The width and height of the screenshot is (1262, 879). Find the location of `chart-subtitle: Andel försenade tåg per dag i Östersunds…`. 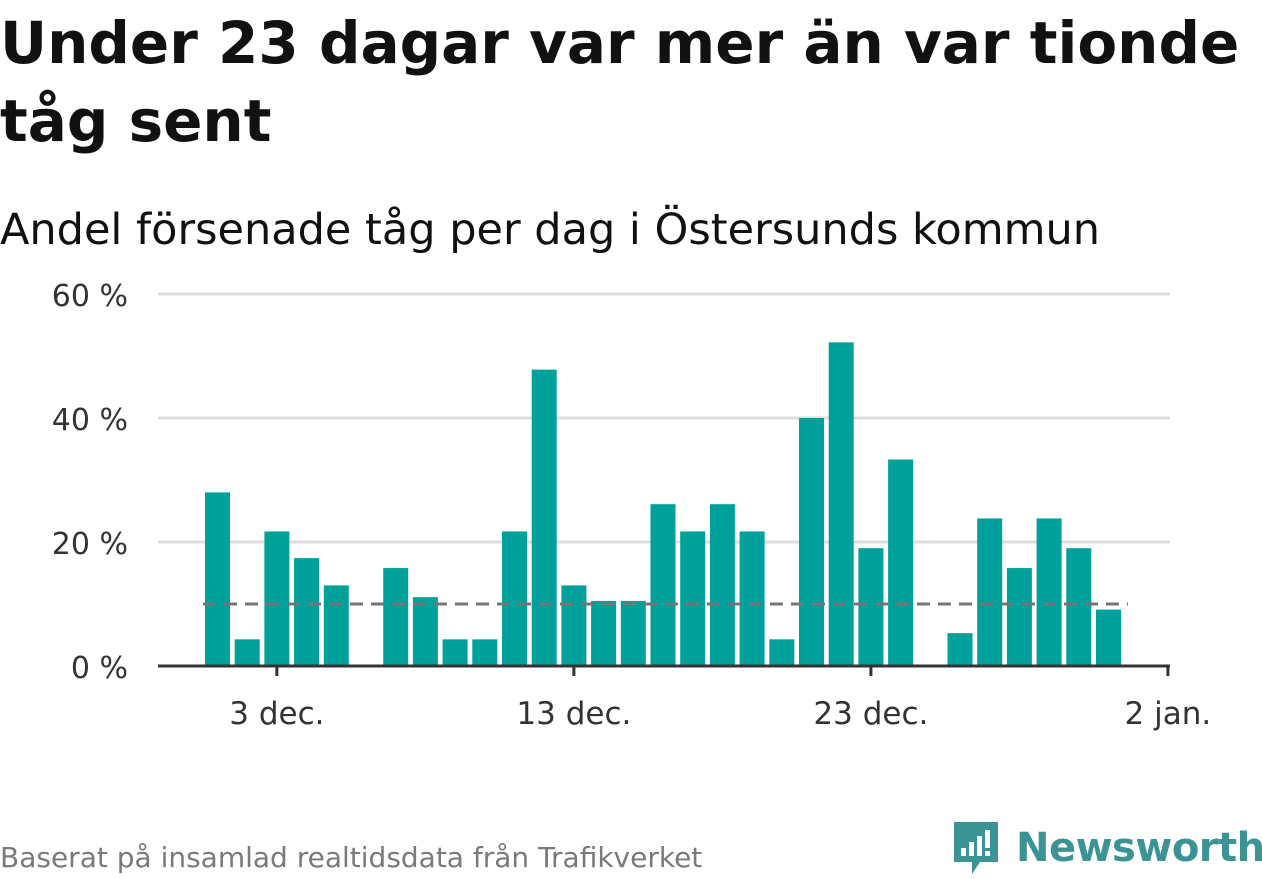

chart-subtitle: Andel försenade tåg per dag i Östersunds… is located at coordinates (550, 230).